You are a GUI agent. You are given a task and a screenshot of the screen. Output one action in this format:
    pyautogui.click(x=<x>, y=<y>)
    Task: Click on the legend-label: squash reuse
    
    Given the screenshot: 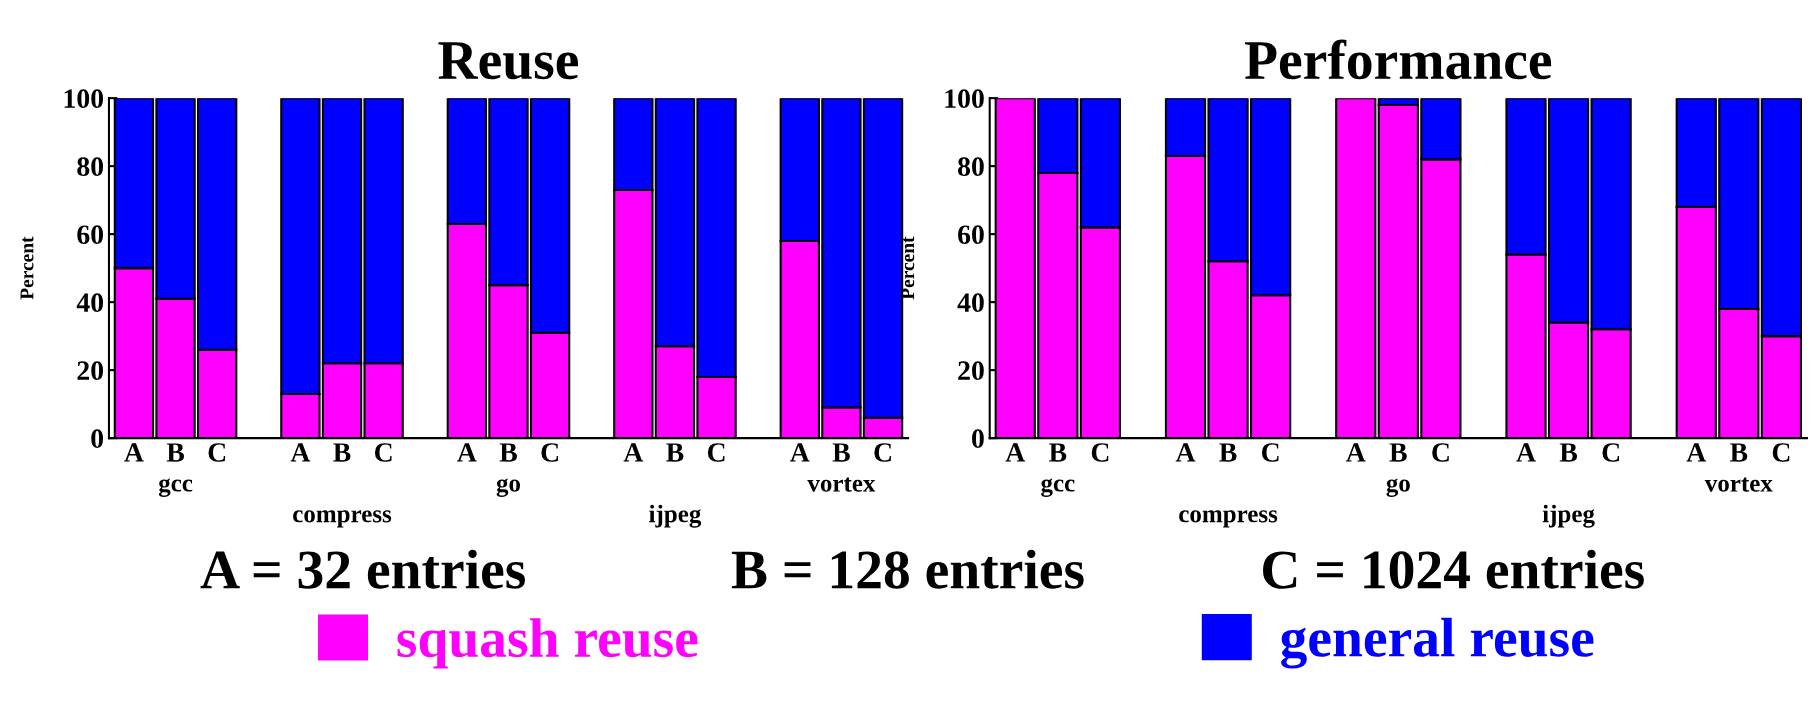 What is the action you would take?
    pyautogui.click(x=547, y=643)
    